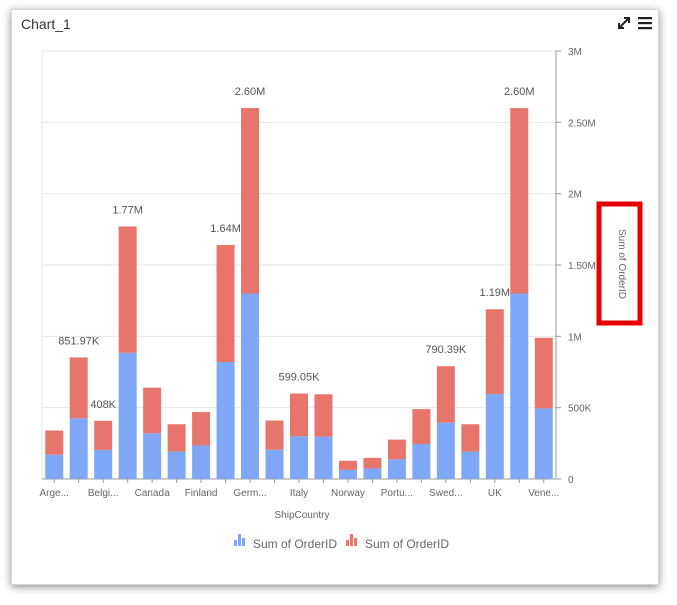 The width and height of the screenshot is (677, 605). I want to click on y-tick-label: 2M, so click(575, 195).